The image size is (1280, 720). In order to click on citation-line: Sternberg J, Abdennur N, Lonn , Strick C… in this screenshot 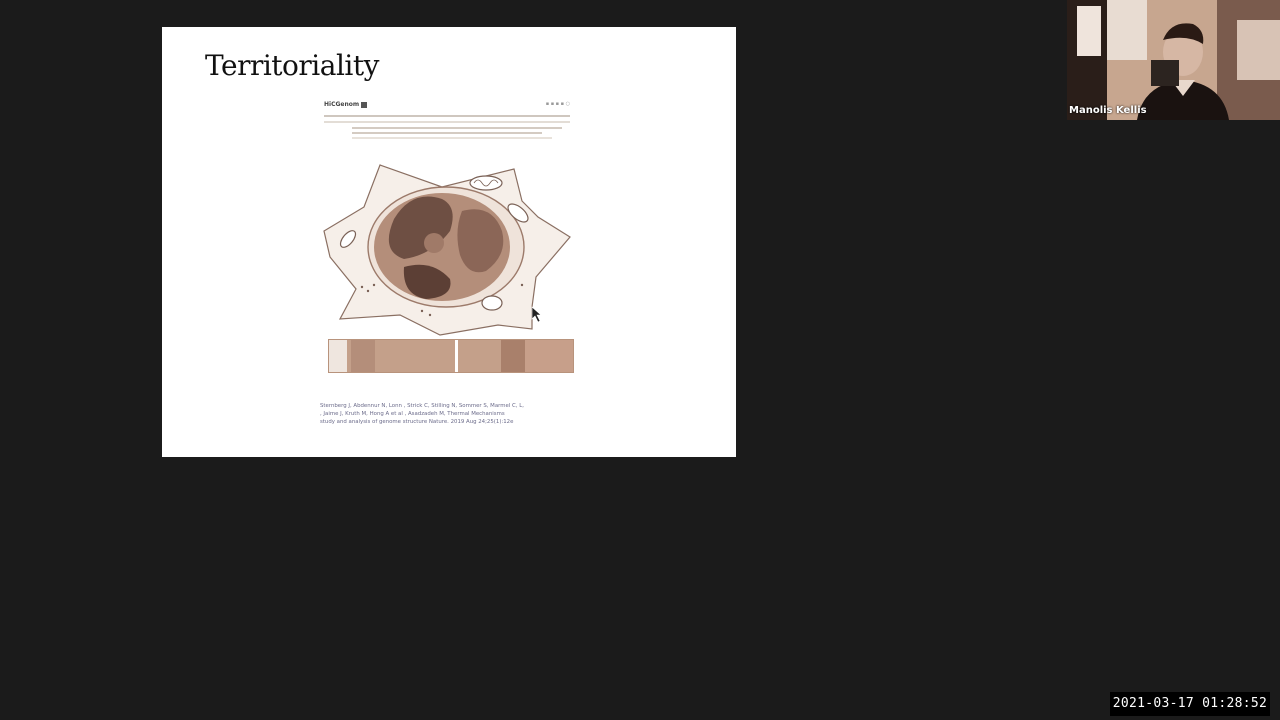, I will do `click(422, 406)`.